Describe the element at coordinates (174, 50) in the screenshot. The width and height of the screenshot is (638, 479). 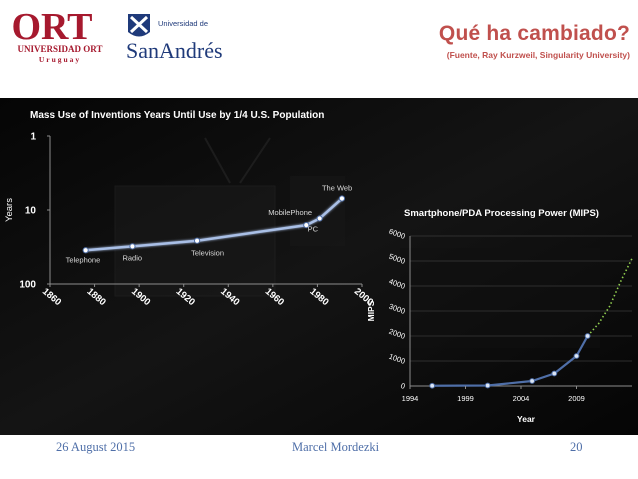
I see `san-andres-name: SanAndrés` at that location.